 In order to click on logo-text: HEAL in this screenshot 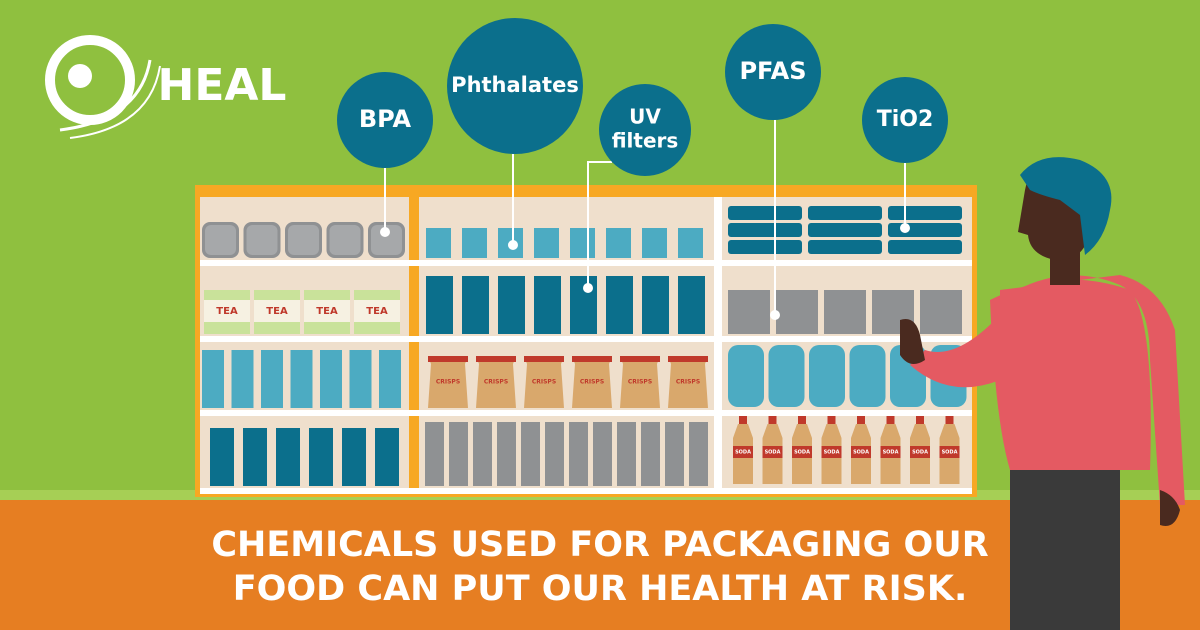, I will do `click(222, 85)`.